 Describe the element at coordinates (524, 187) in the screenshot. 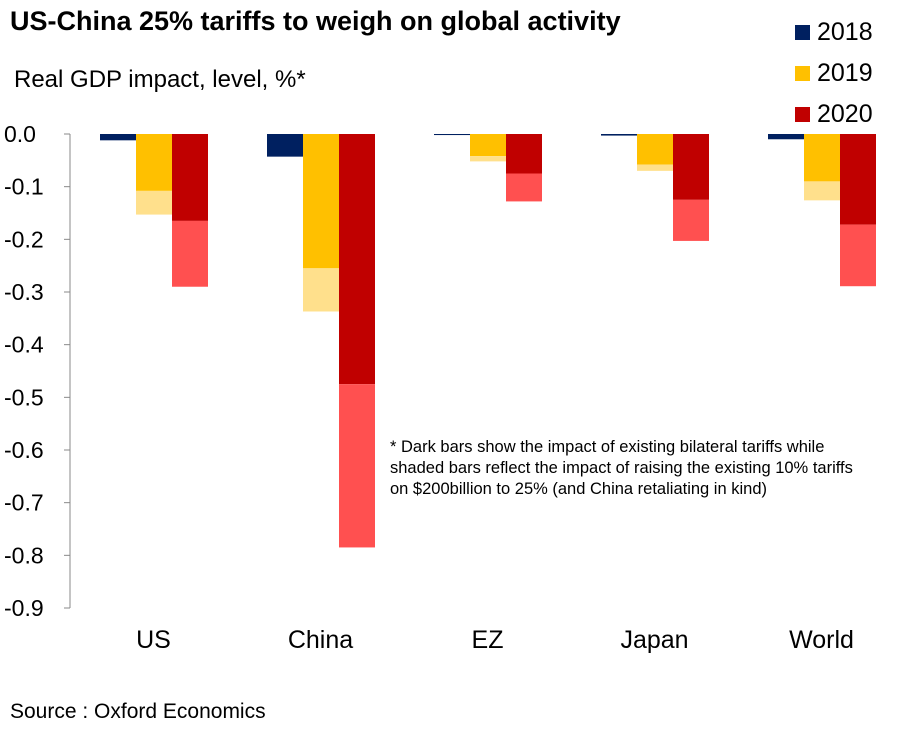

I see `bar-2020-ez-shaded` at that location.